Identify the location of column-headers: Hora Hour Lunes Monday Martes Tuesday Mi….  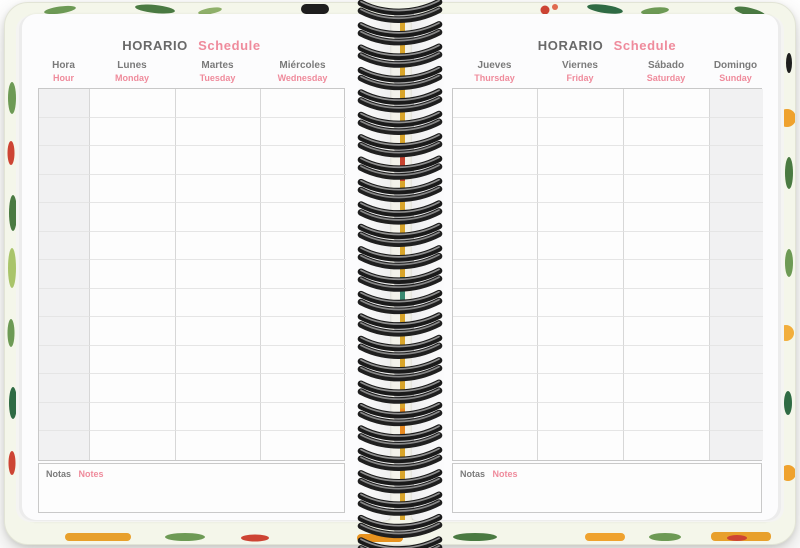
(191, 72).